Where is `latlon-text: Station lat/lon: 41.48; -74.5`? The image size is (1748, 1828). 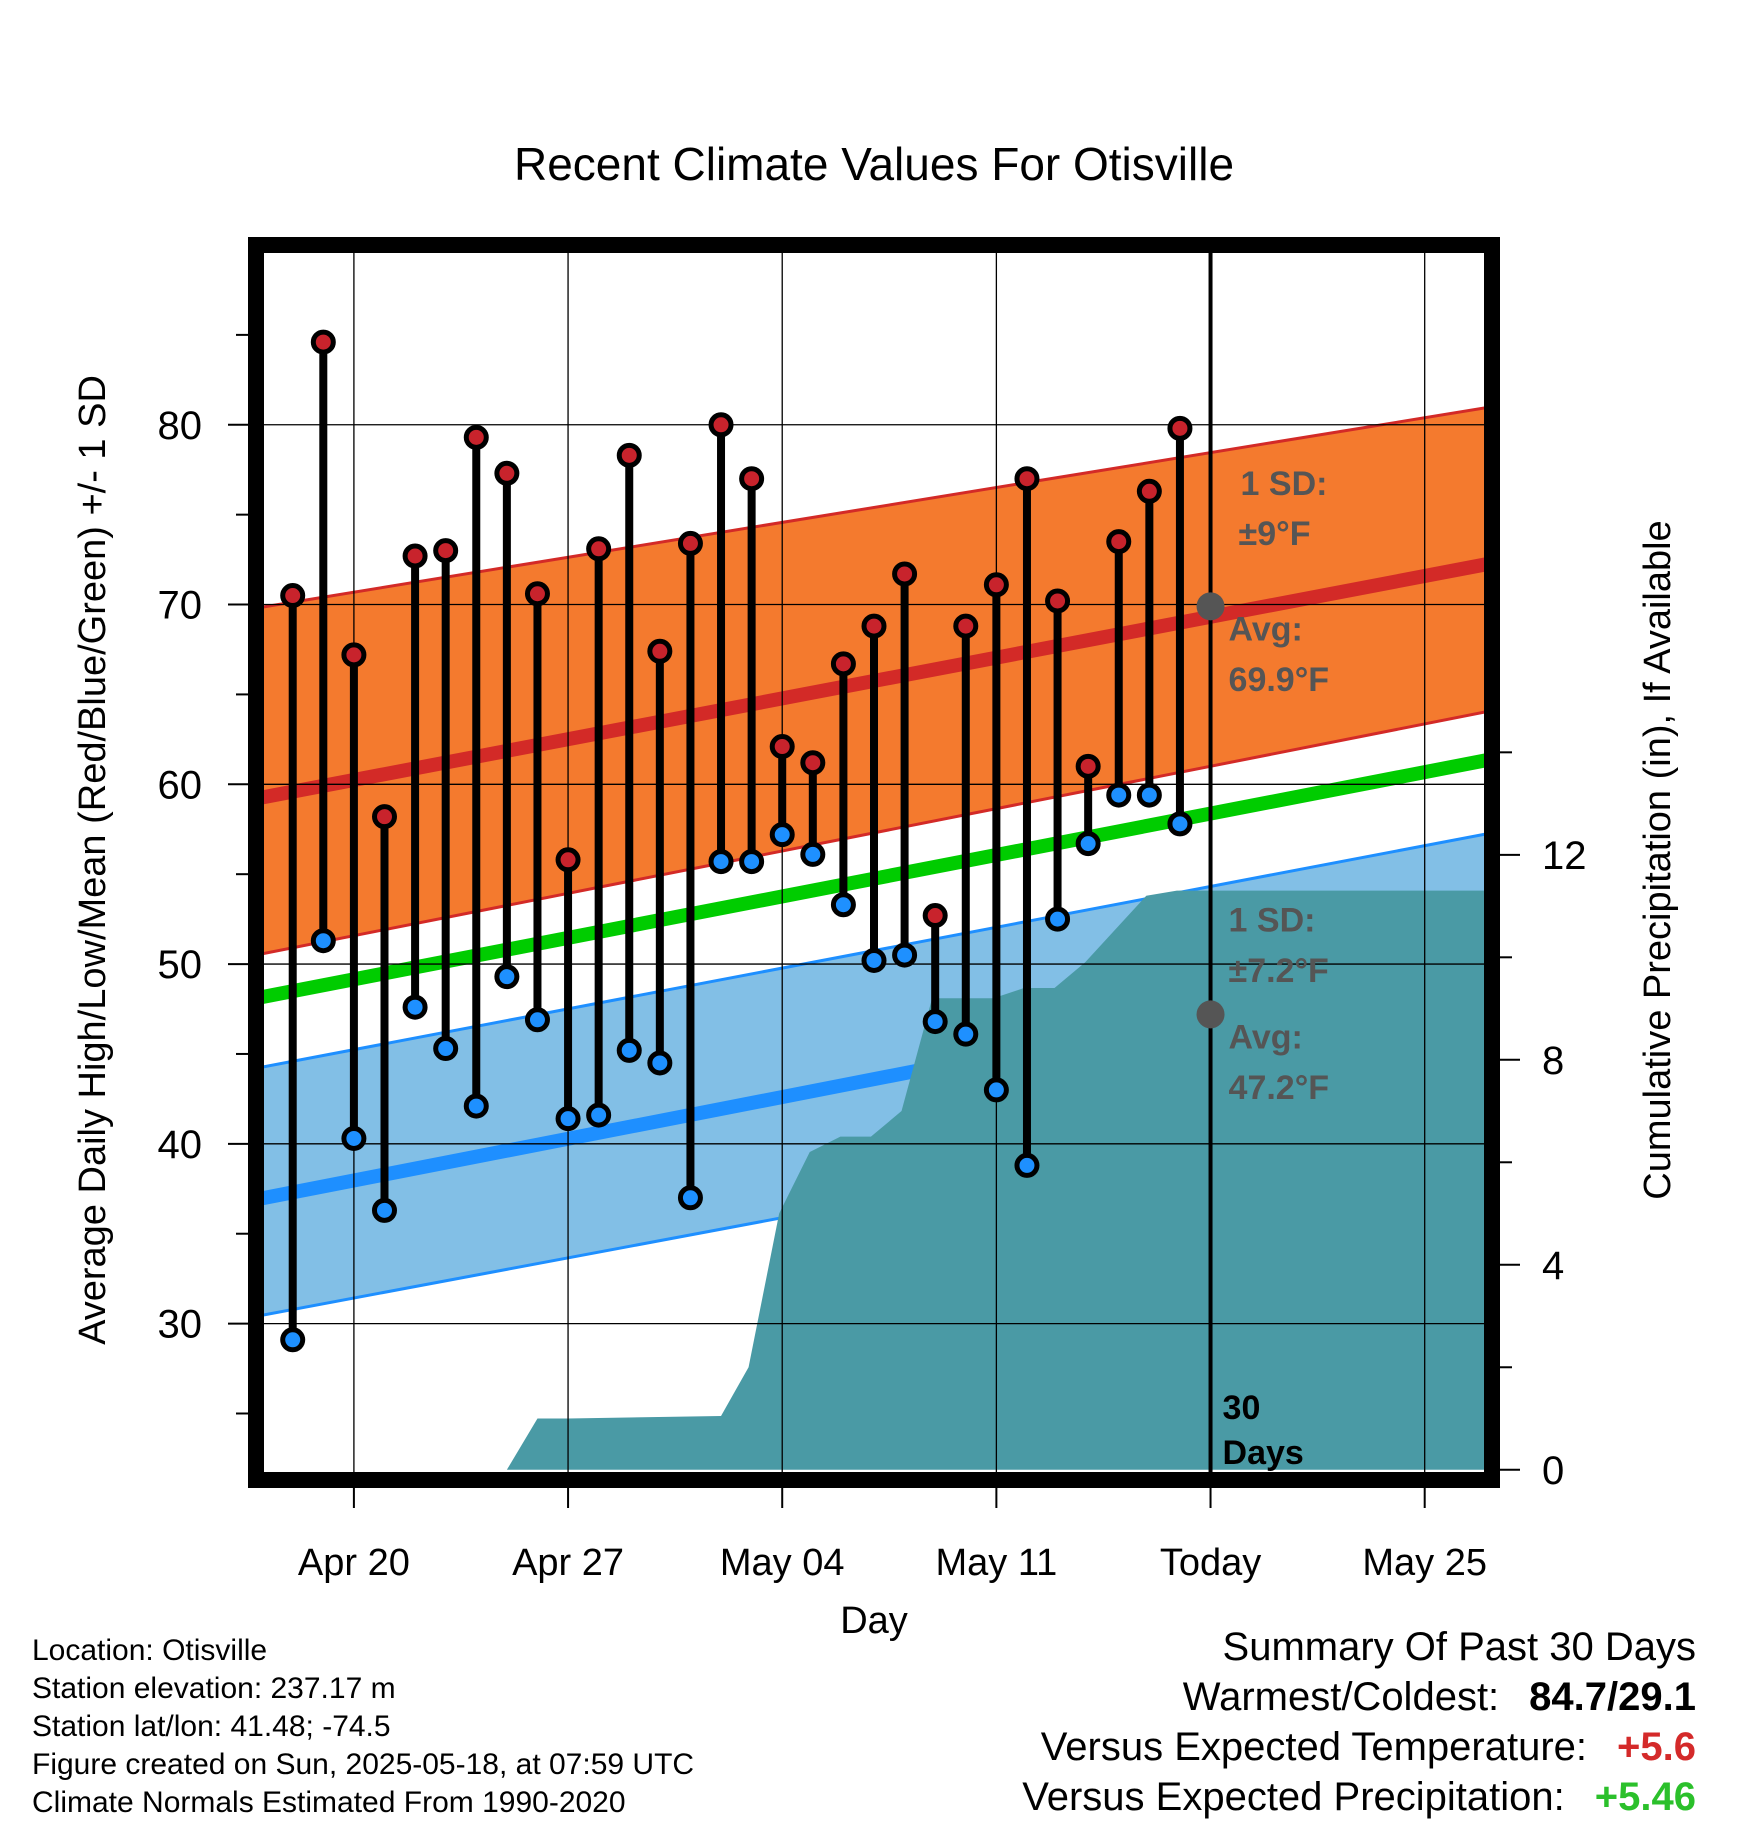
latlon-text: Station lat/lon: 41.48; -74.5 is located at coordinates (211, 1726).